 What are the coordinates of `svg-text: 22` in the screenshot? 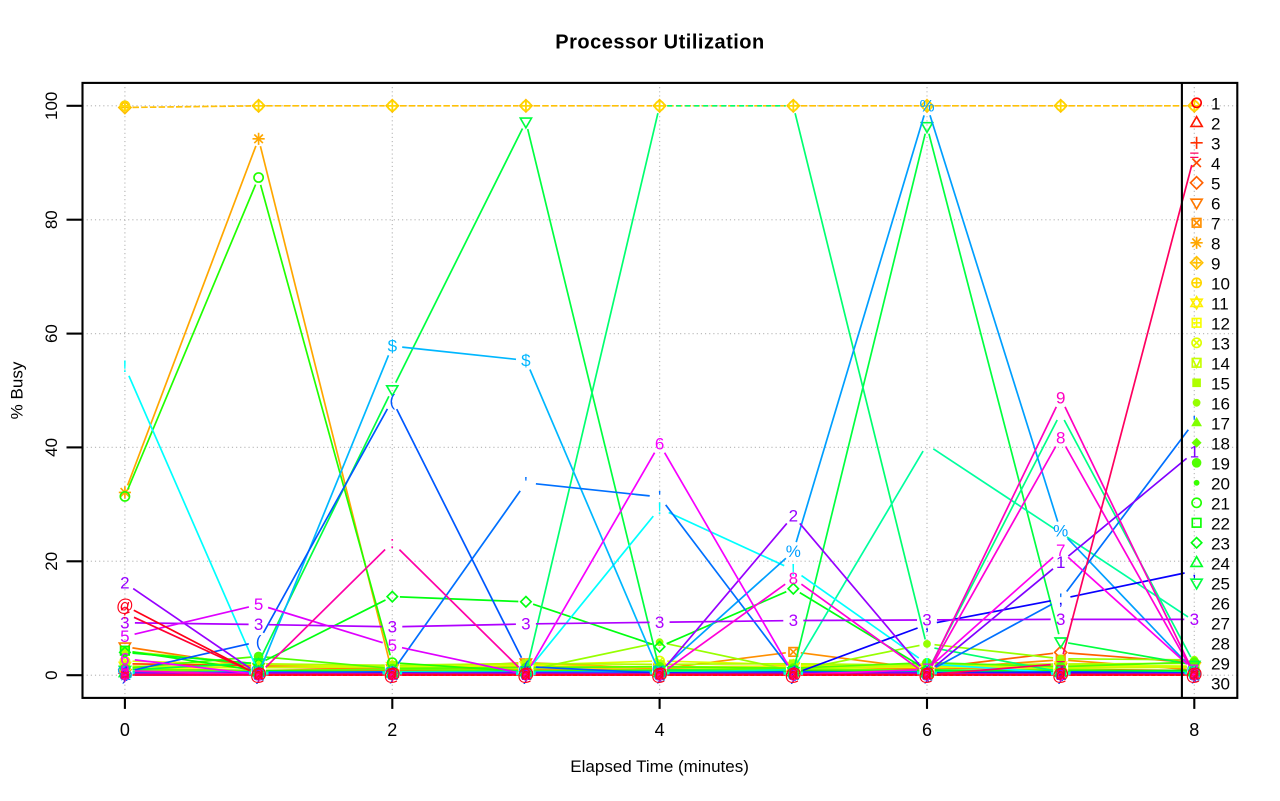 It's located at (1220, 523).